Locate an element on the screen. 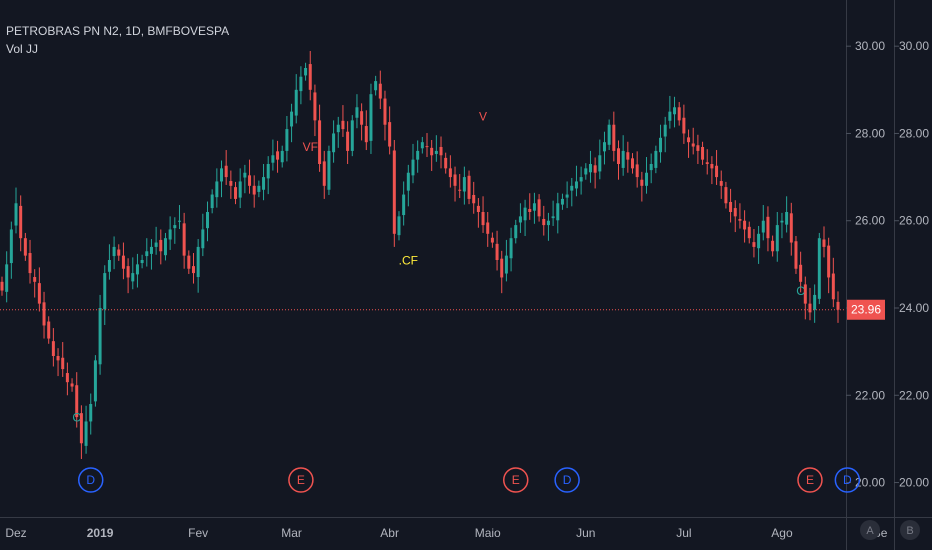 The width and height of the screenshot is (932, 550). signal-annotation: C is located at coordinates (76, 417).